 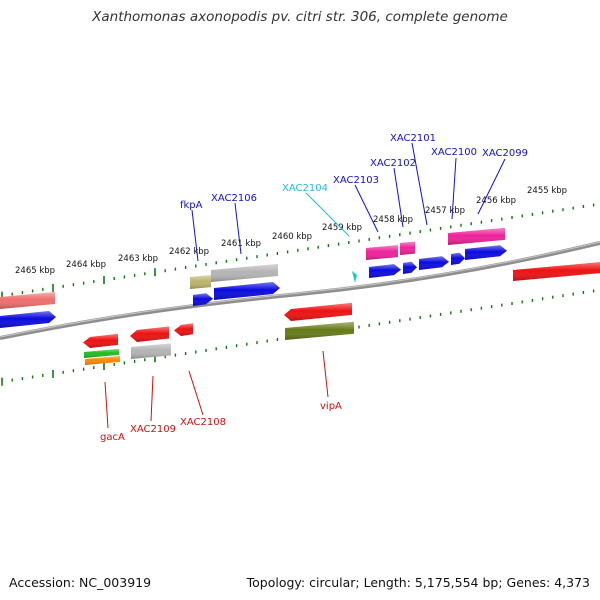 I want to click on gene-label-xac2104: XAC2104, so click(x=305, y=188).